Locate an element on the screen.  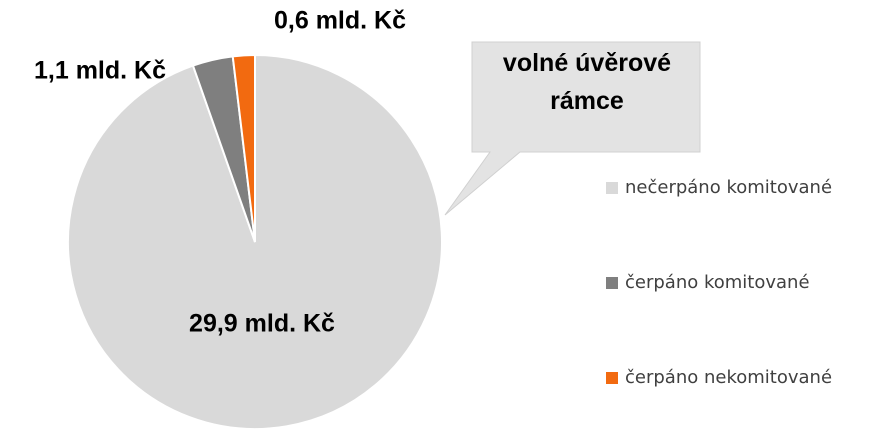
legend-label: čerpáno komitované is located at coordinates (717, 282).